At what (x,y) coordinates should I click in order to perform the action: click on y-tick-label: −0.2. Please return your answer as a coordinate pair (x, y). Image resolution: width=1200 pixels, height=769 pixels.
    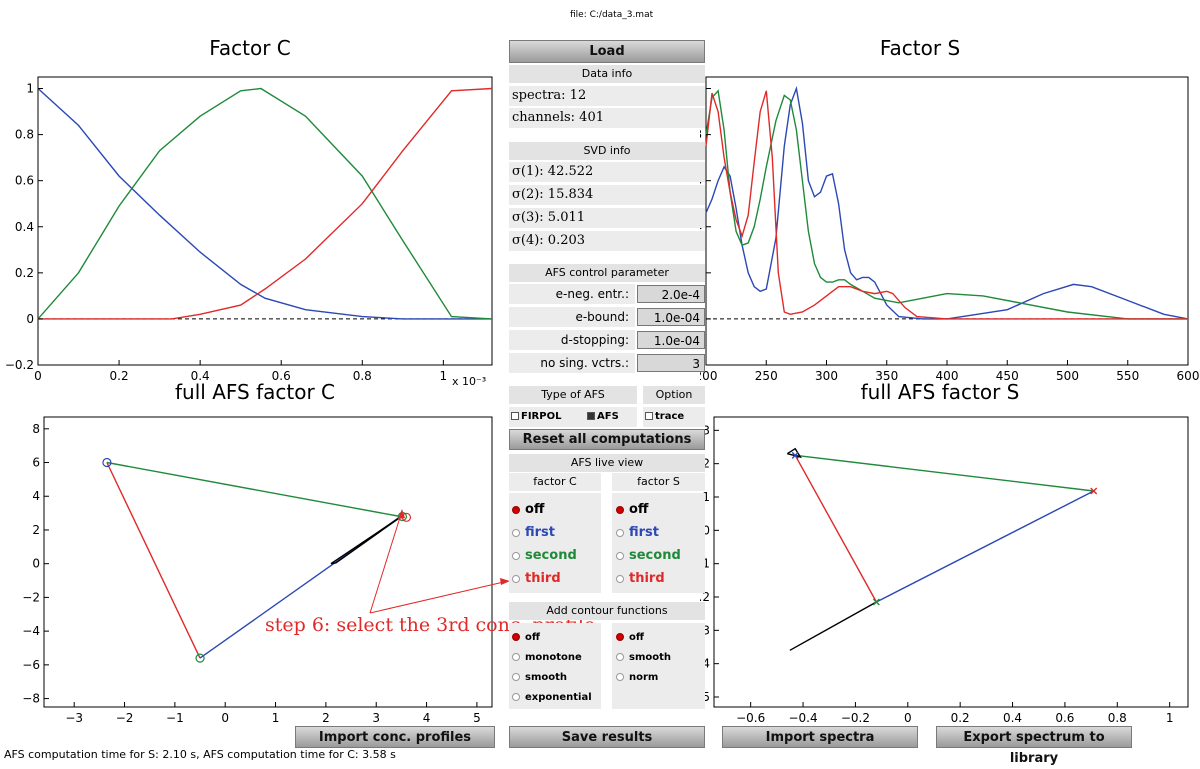
    Looking at the image, I should click on (19, 365).